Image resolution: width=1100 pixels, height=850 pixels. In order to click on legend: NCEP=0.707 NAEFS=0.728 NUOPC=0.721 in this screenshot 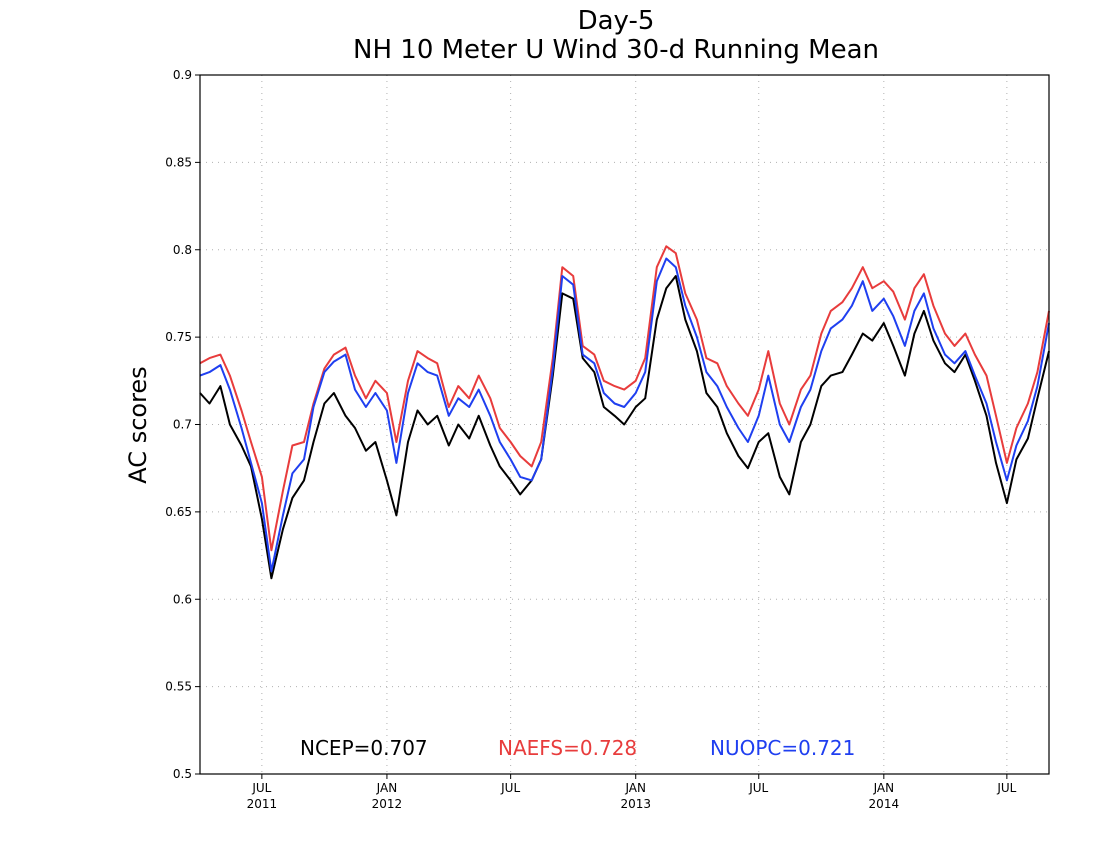, I will do `click(577, 748)`.